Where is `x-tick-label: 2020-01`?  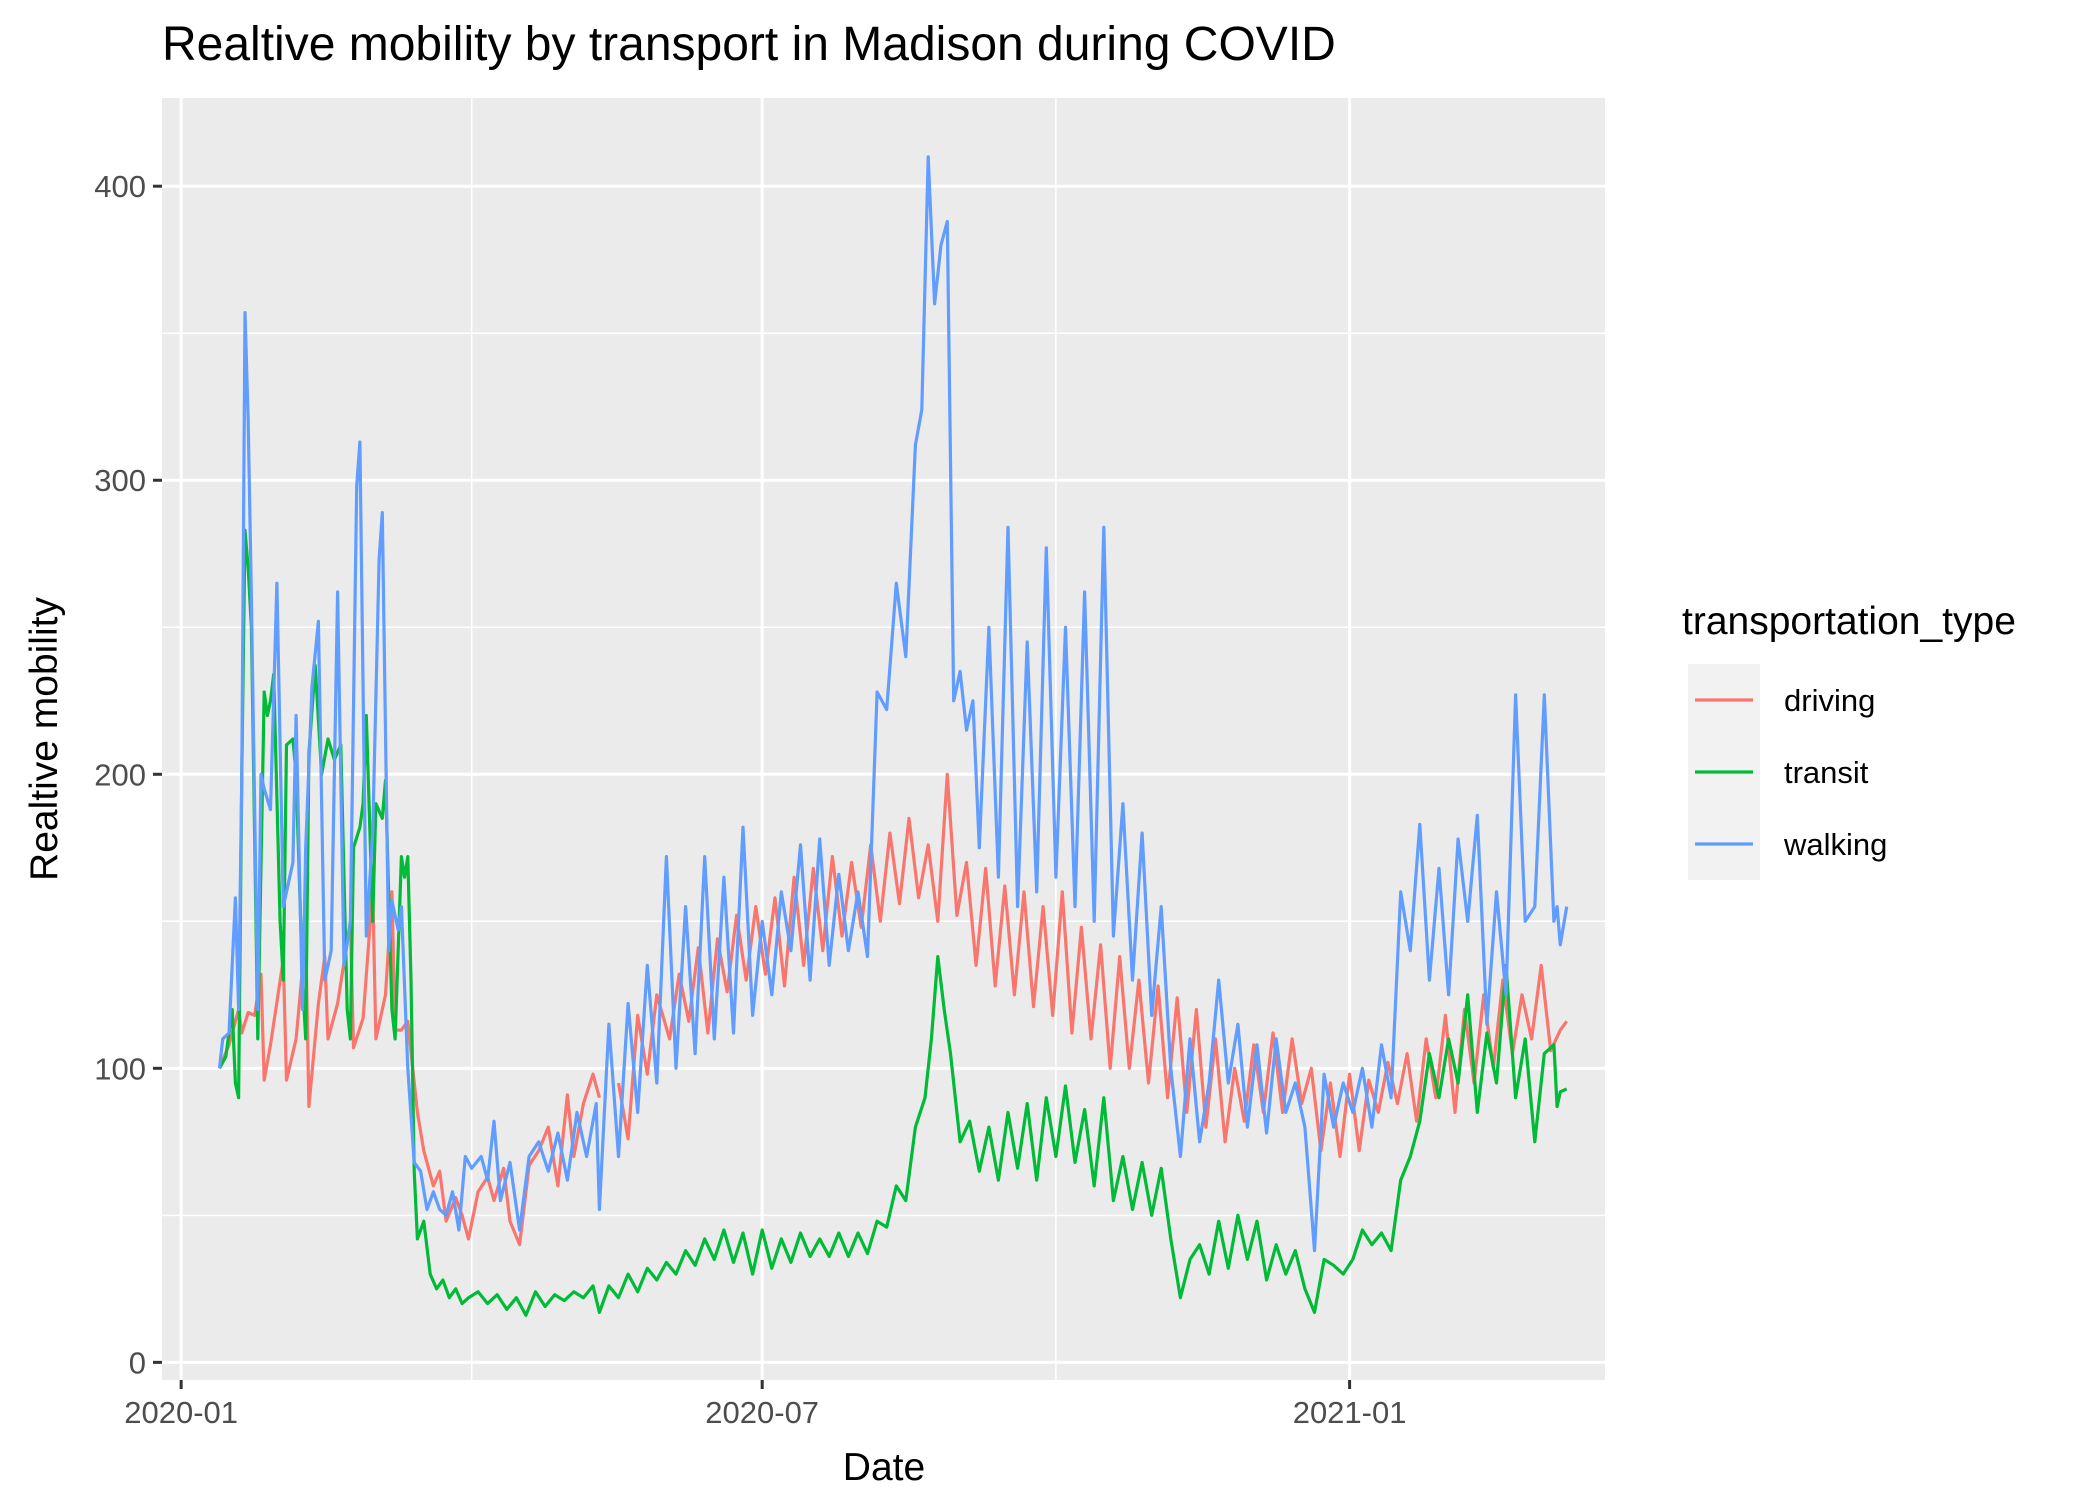 x-tick-label: 2020-01 is located at coordinates (181, 1412).